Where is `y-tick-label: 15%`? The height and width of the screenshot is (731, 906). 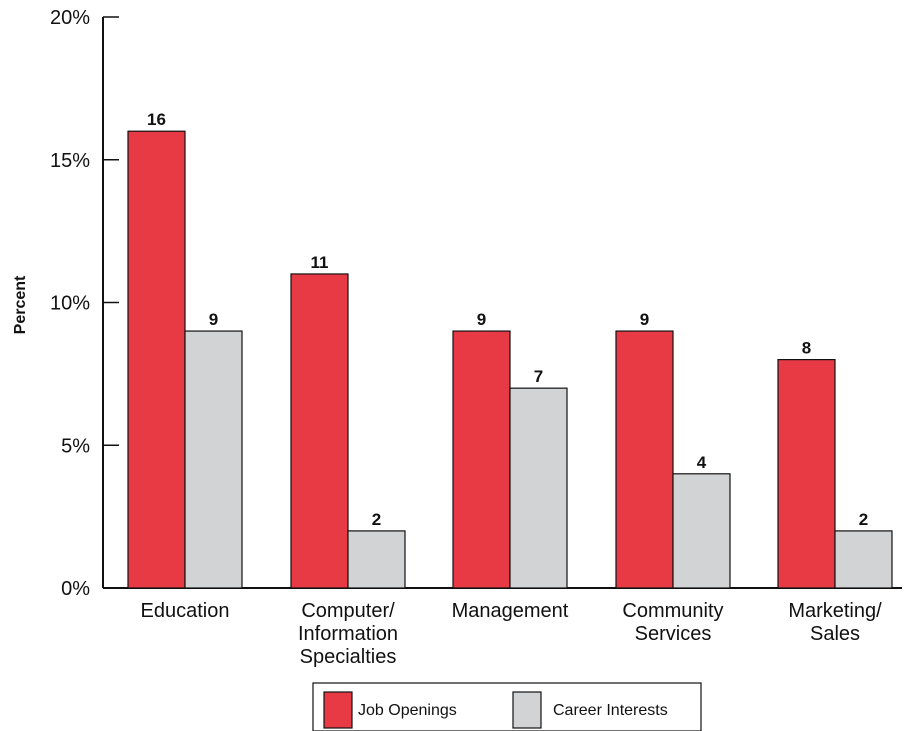
y-tick-label: 15% is located at coordinates (70, 161).